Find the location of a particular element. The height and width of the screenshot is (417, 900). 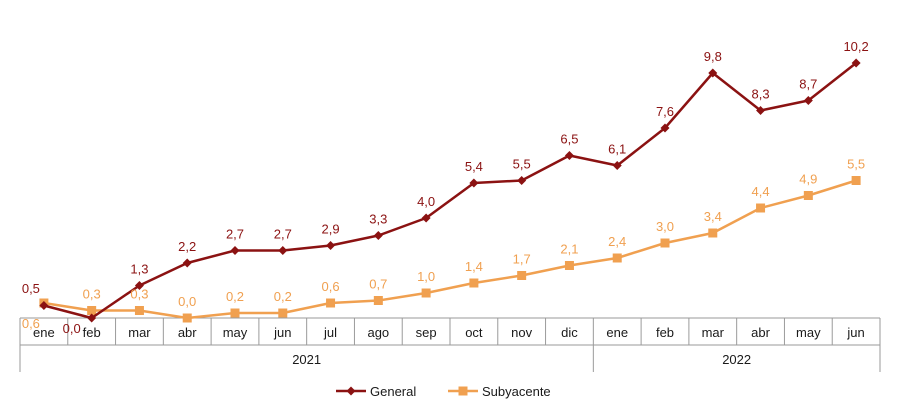

tick-label: dic is located at coordinates (569, 332).